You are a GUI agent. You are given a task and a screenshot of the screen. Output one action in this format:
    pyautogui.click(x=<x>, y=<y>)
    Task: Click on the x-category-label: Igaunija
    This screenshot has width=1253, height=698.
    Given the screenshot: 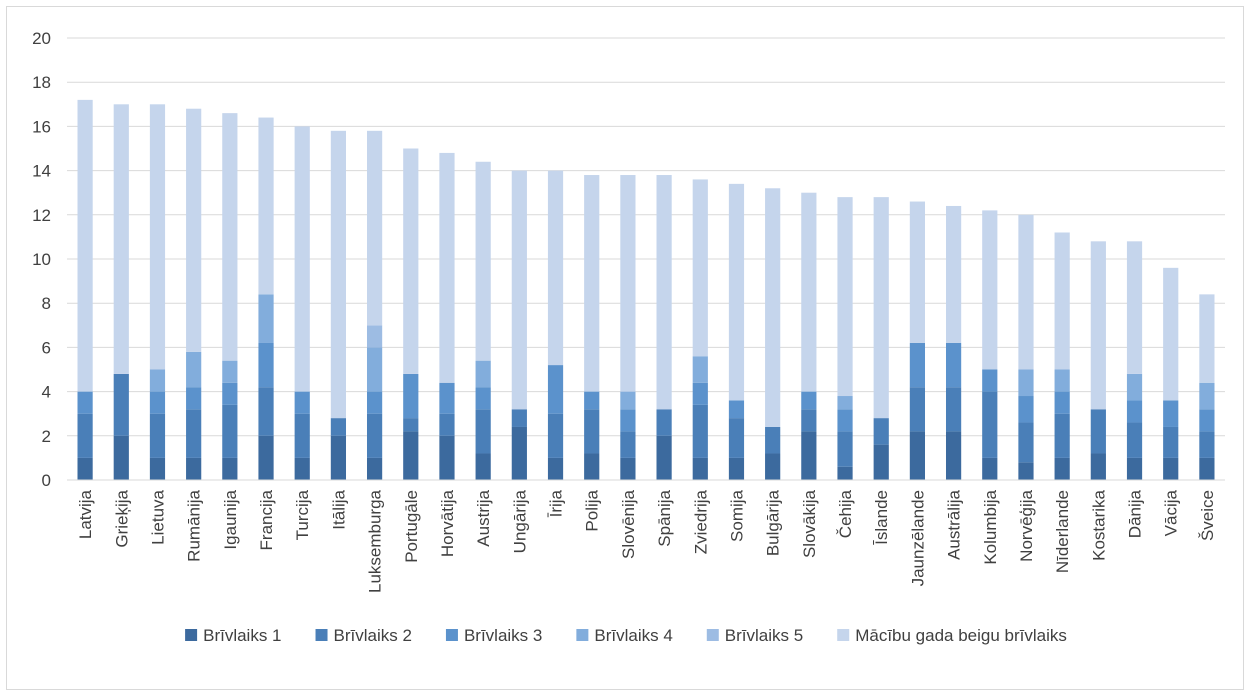 What is the action you would take?
    pyautogui.click(x=230, y=519)
    